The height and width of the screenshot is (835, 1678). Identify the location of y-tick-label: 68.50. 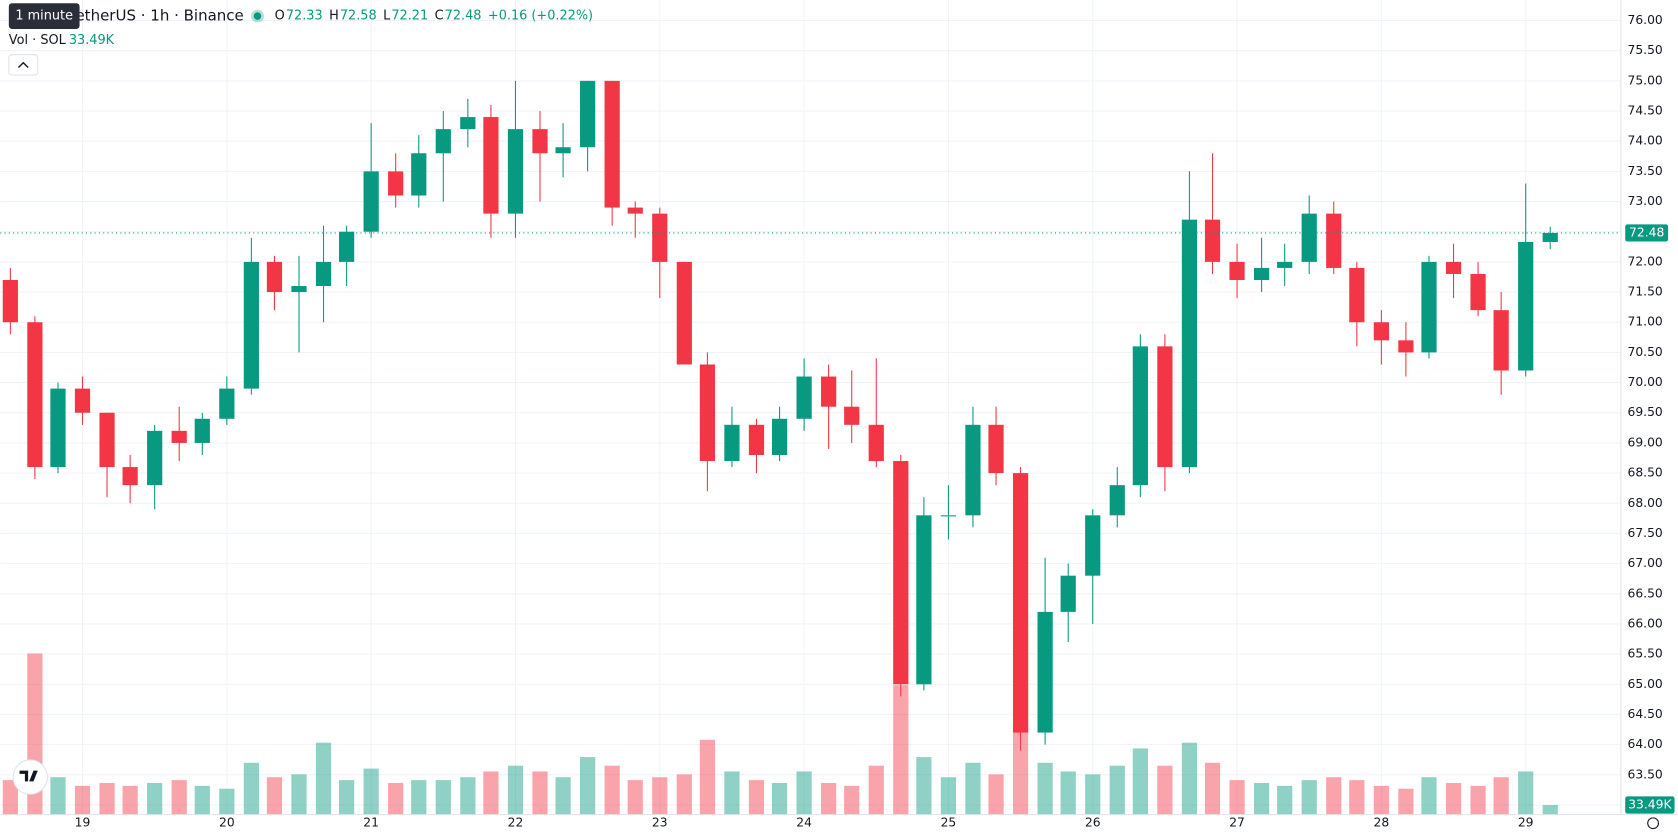
(1644, 473).